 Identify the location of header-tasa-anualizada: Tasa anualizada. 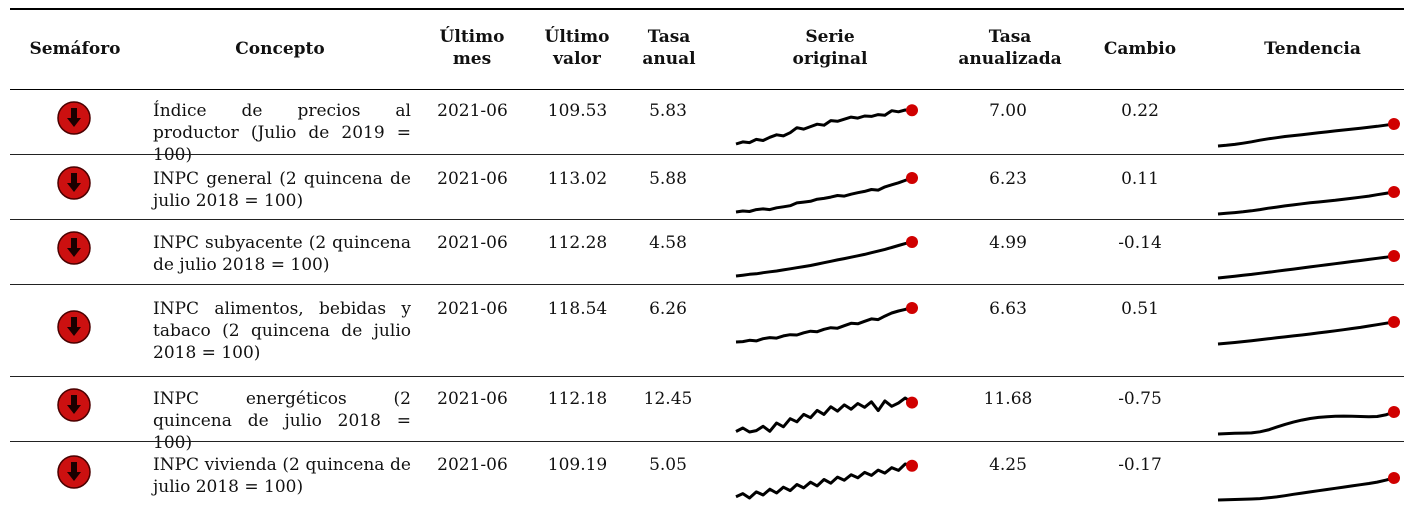
(1010, 48).